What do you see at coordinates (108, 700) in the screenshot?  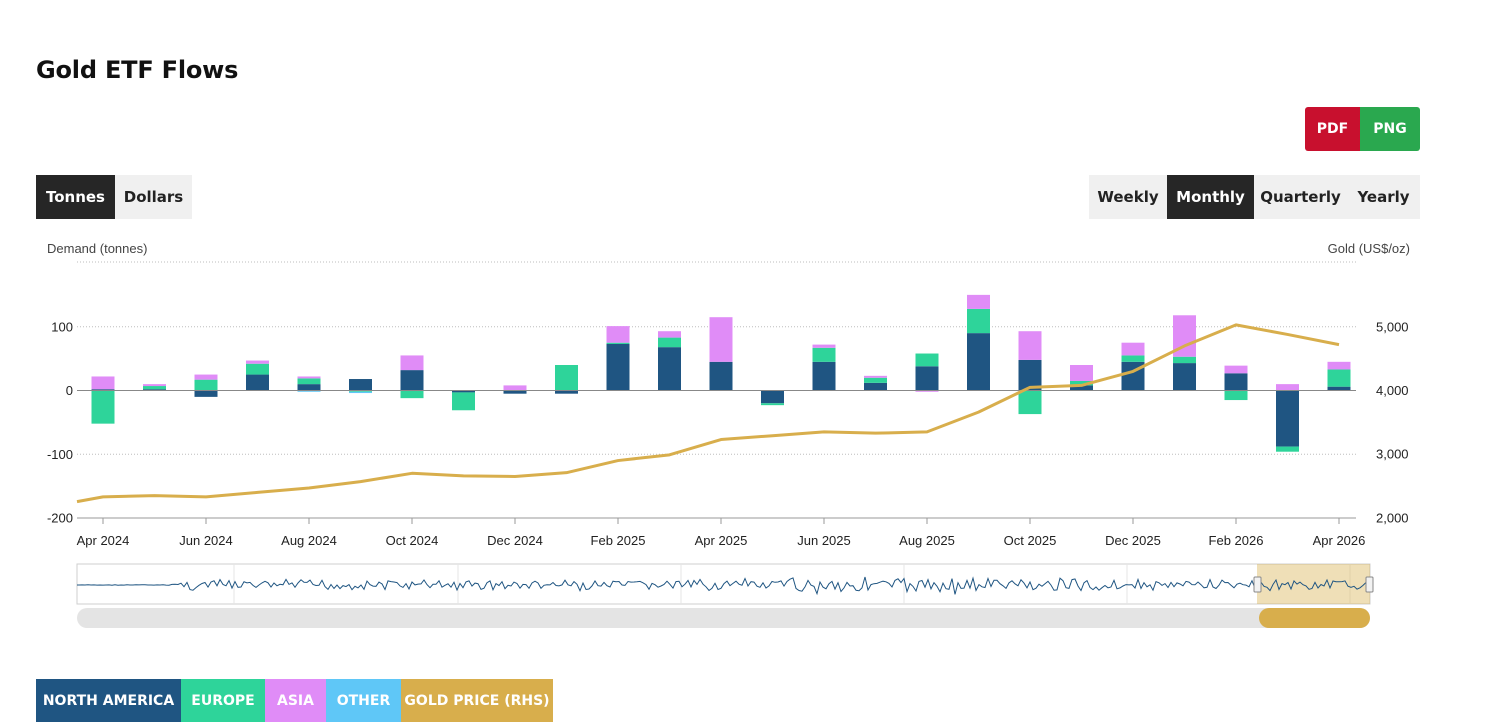 I see `legend-north-america: NORTH AMERICA` at bounding box center [108, 700].